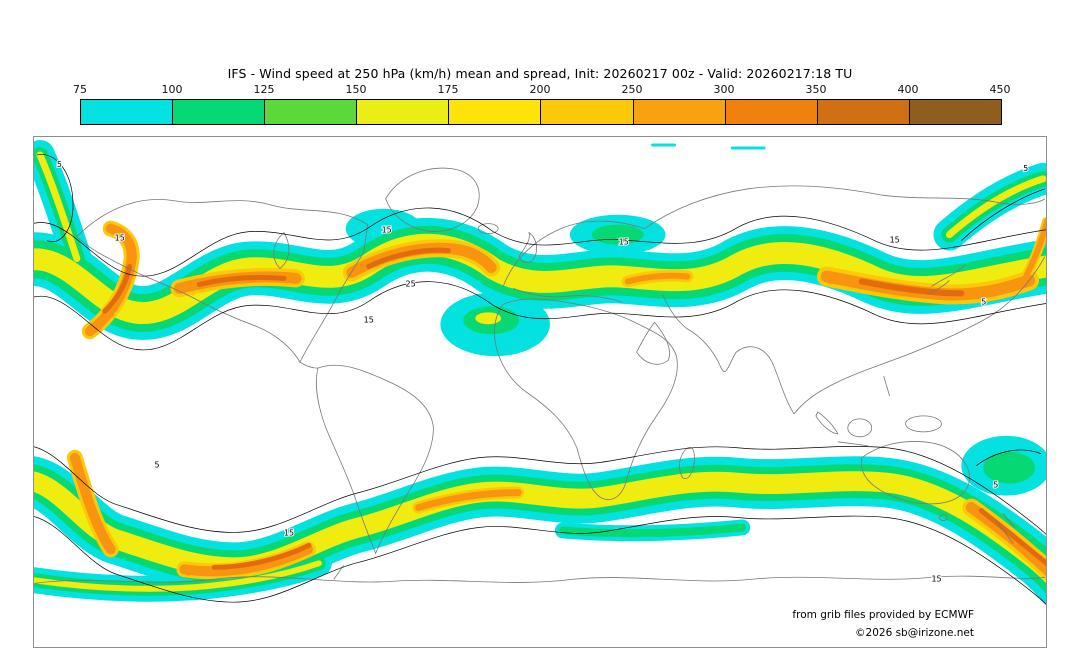 Image resolution: width=1080 pixels, height=658 pixels. Describe the element at coordinates (883, 615) in the screenshot. I see `credit-ecmwf: from grib files provided by ECMWF` at that location.